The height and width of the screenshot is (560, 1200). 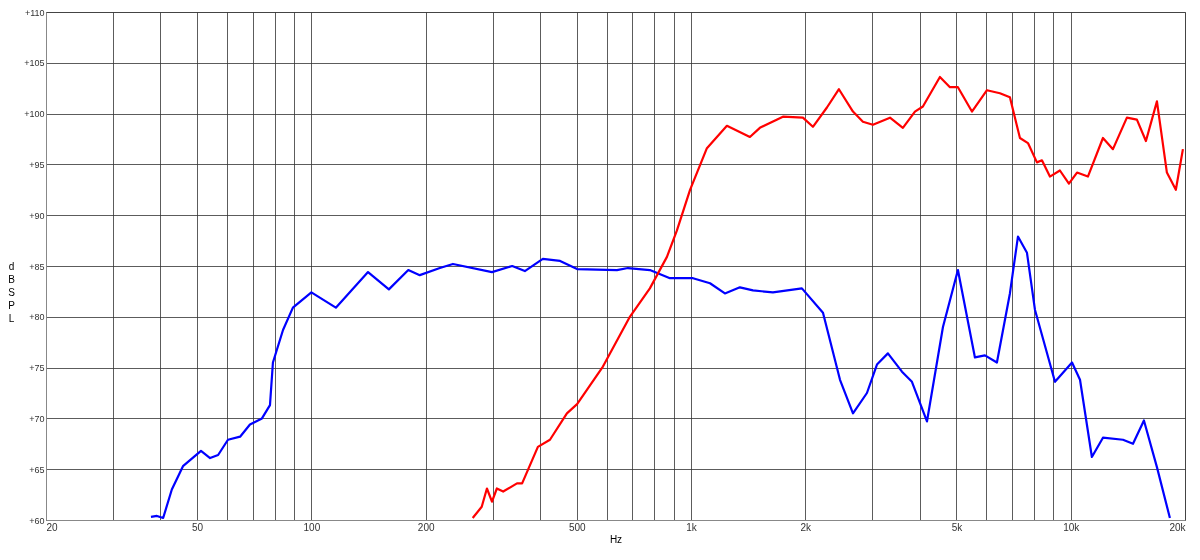 I want to click on y-tick-label: +90, so click(x=37, y=215).